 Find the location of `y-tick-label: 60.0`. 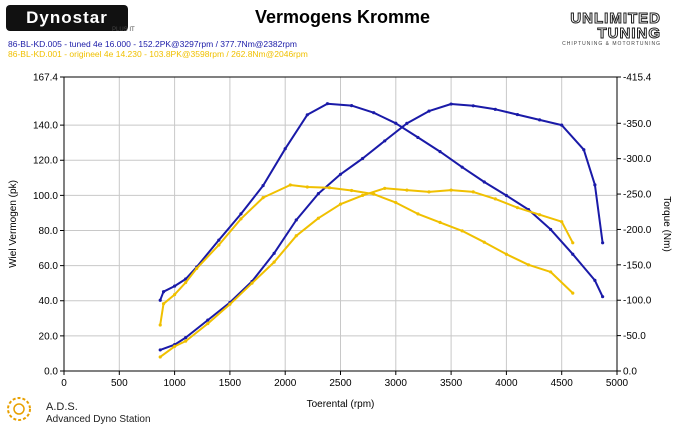

y-tick-label: 60.0 is located at coordinates (49, 266).